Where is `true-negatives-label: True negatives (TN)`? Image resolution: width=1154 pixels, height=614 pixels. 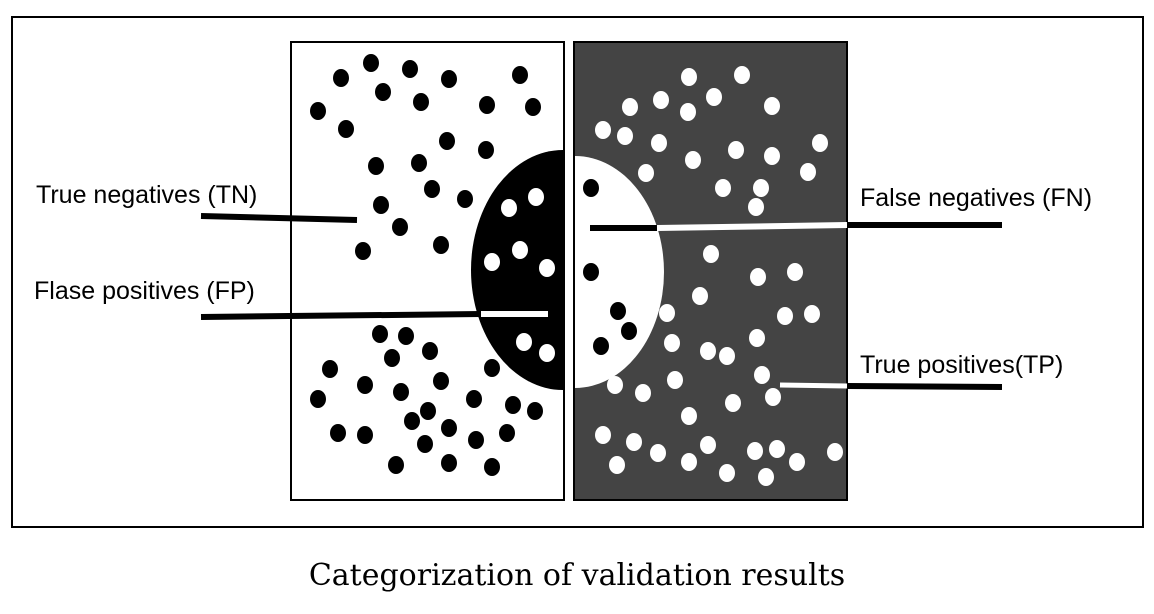 true-negatives-label: True negatives (TN) is located at coordinates (147, 195).